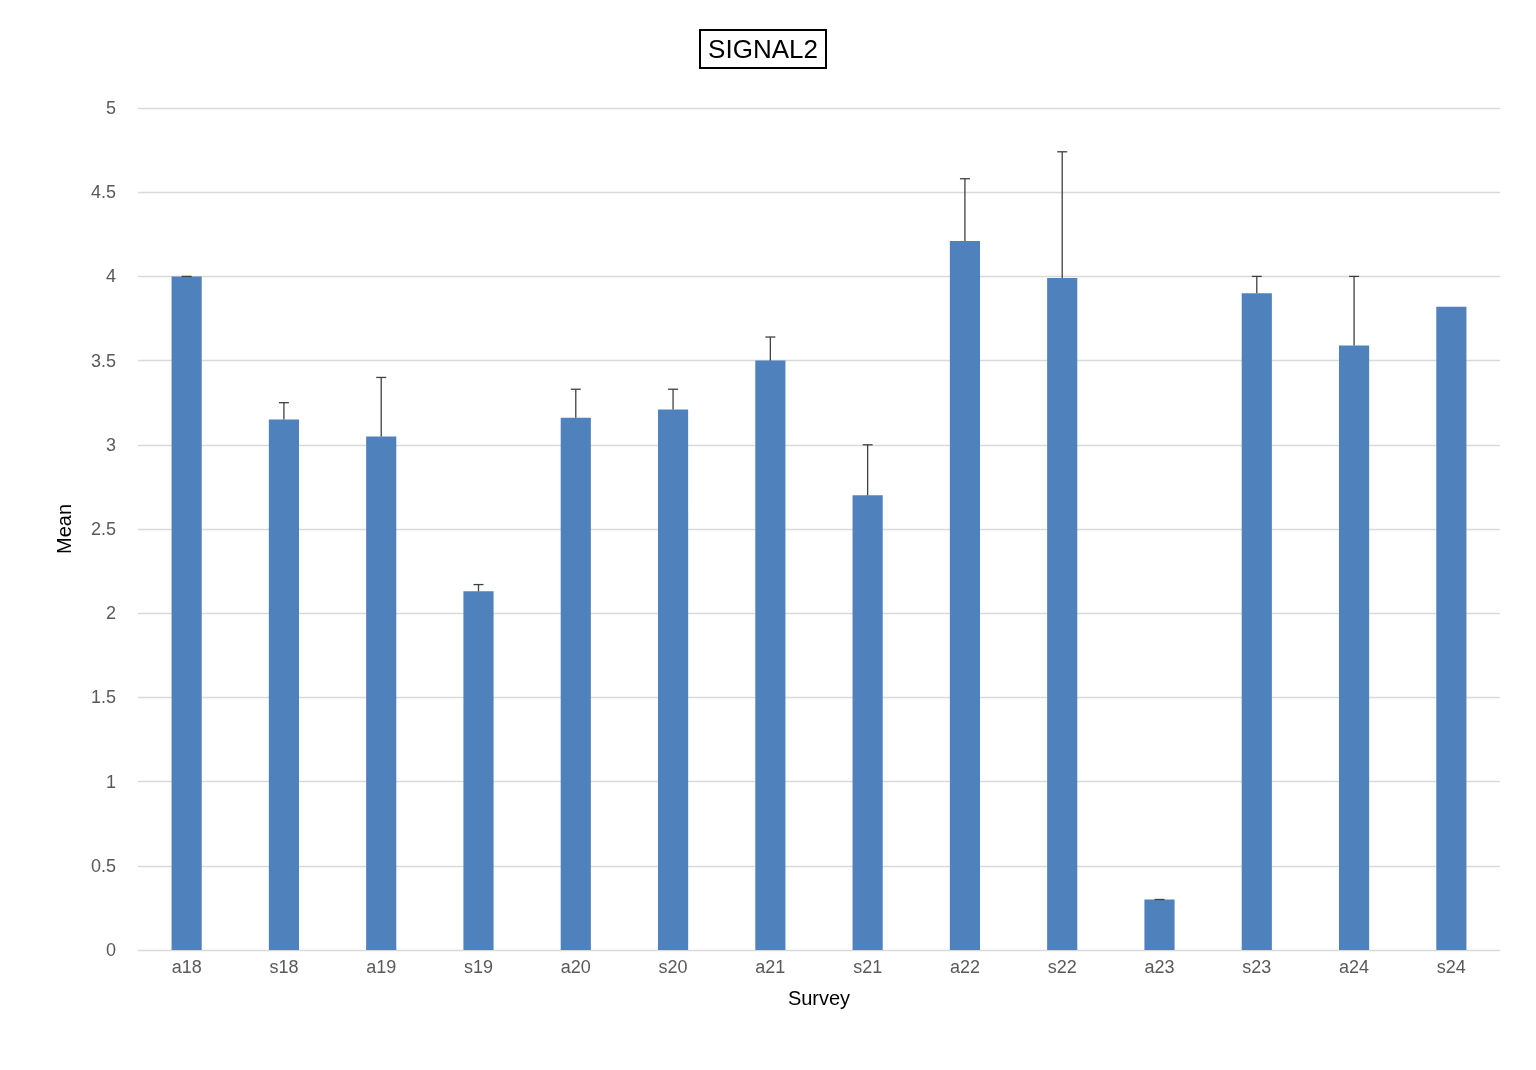  Describe the element at coordinates (1354, 967) in the screenshot. I see `x-tick-label: a24` at that location.